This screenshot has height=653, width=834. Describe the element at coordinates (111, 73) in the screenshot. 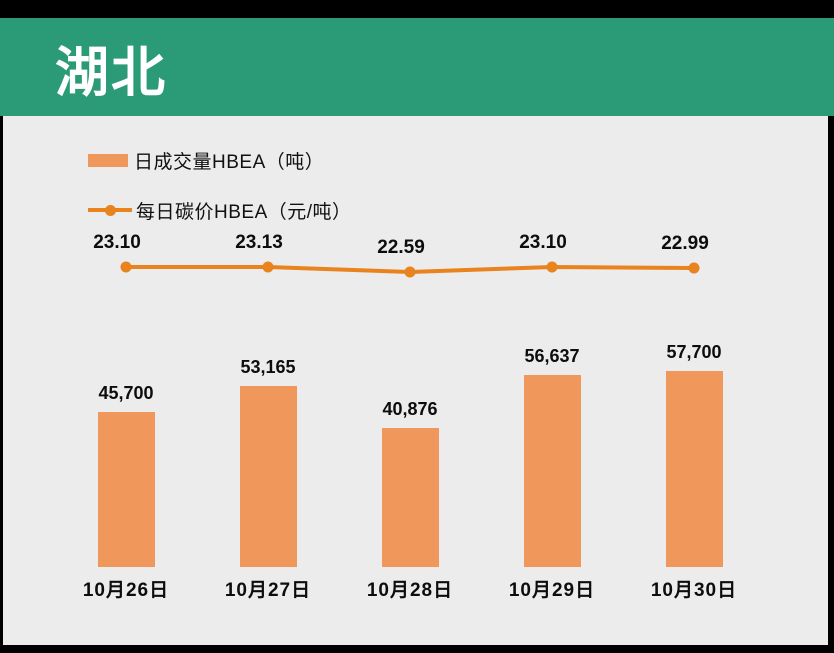

I see `page-title: 湖北` at that location.